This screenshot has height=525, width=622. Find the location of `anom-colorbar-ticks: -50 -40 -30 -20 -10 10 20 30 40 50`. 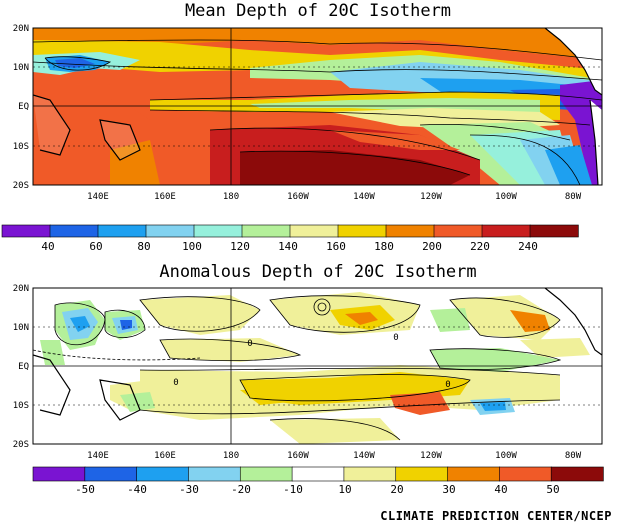

anom-colorbar-ticks: -50 -40 -30 -20 -10 10 20 30 40 50 is located at coordinates (317, 489).